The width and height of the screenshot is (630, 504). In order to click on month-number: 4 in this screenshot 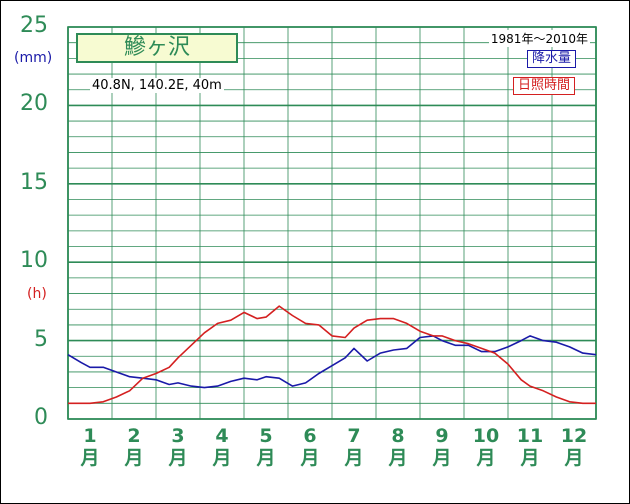, I will do `click(222, 436)`.